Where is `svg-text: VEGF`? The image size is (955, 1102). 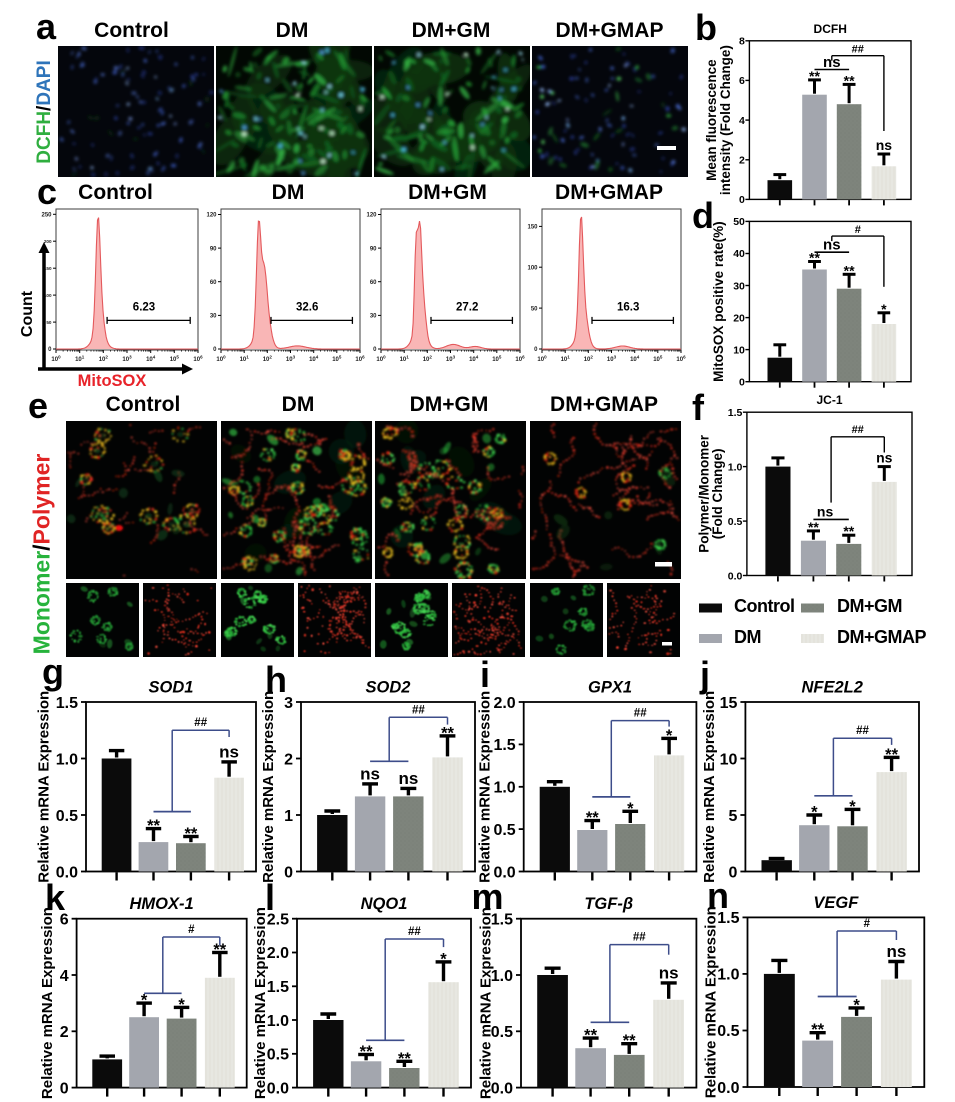 svg-text: VEGF is located at coordinates (836, 903).